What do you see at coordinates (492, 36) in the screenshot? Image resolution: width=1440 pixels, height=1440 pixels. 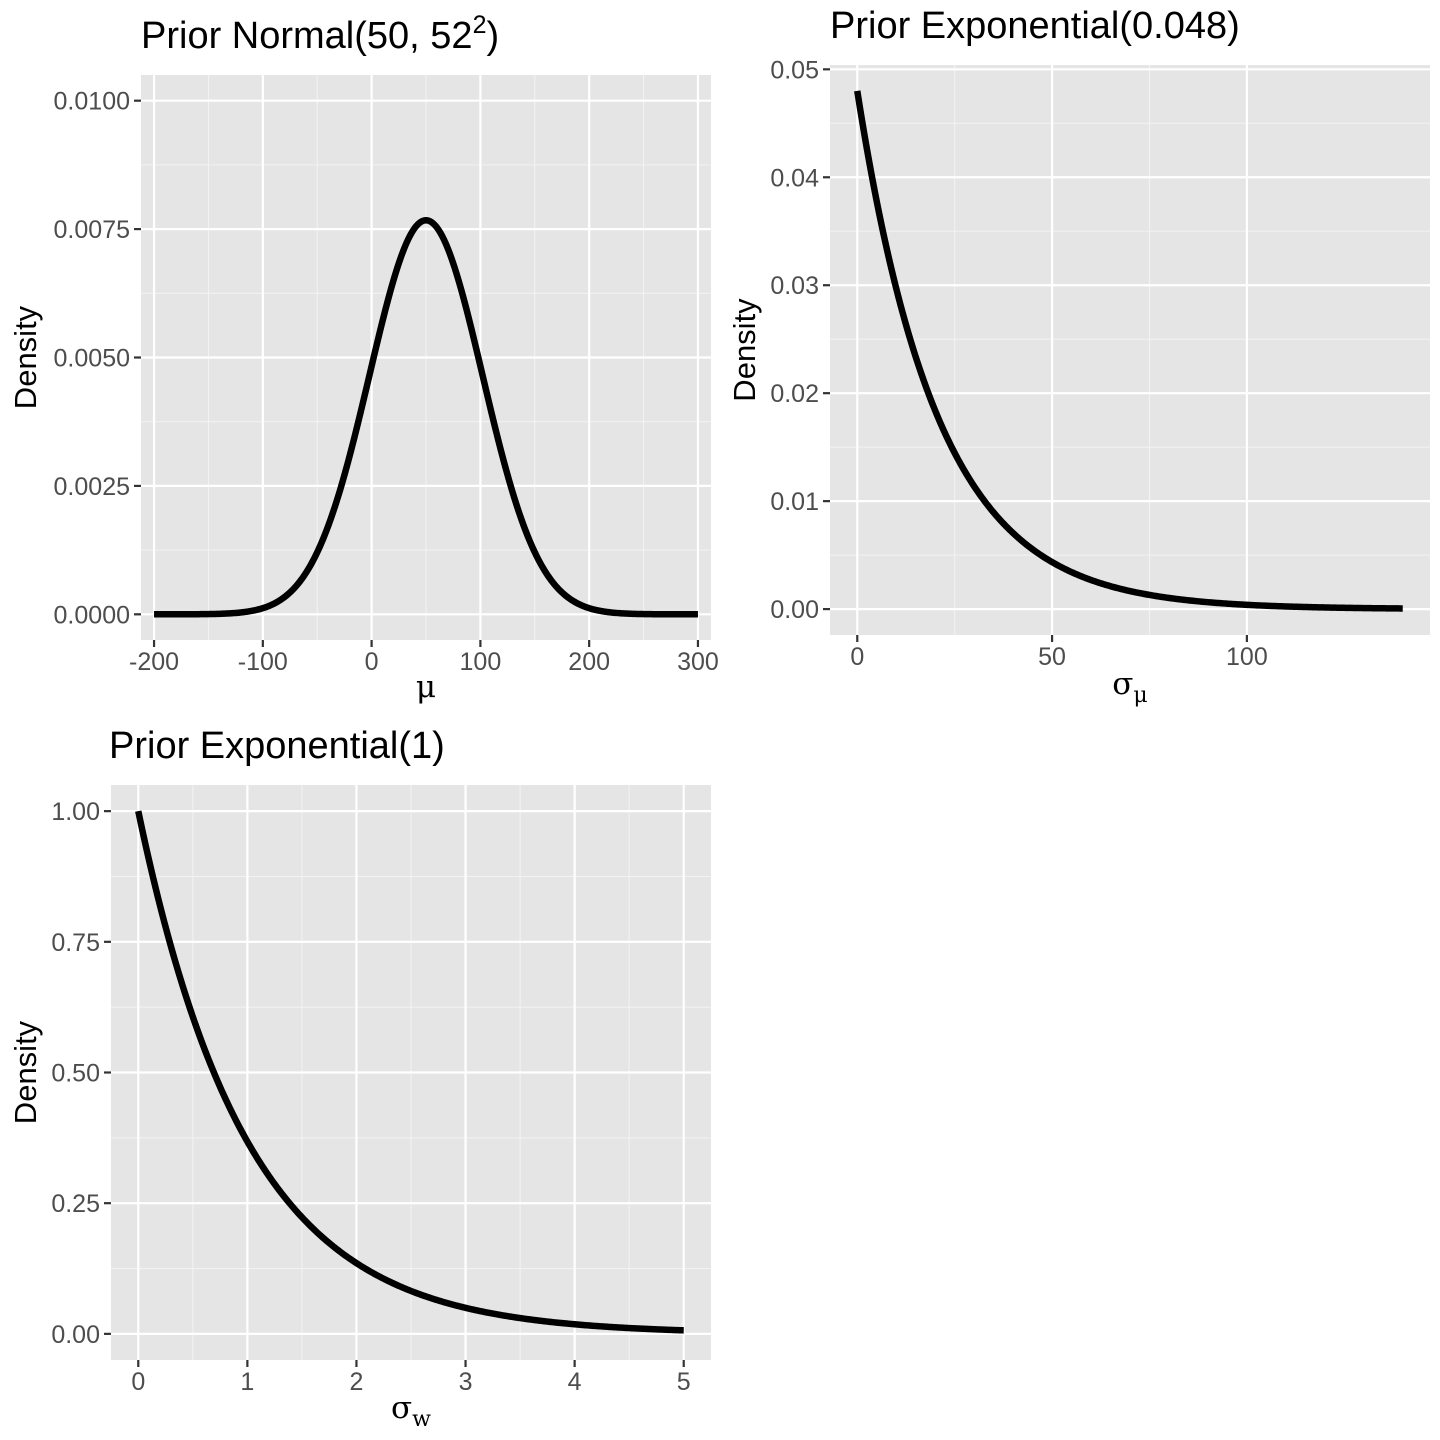 I see `chart-title-suffix: )` at bounding box center [492, 36].